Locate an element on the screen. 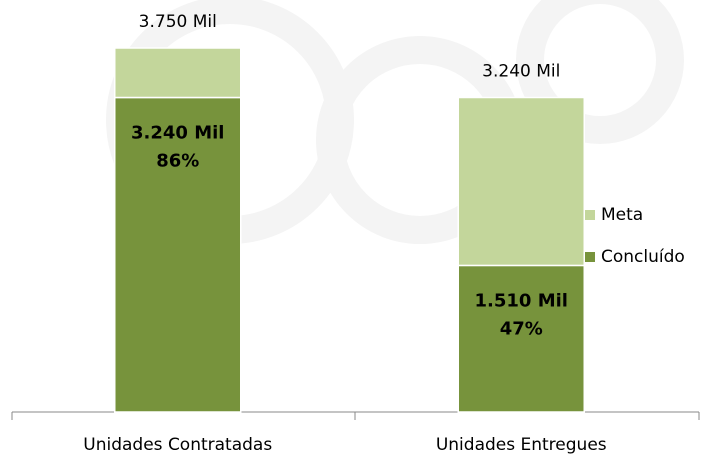 This screenshot has height=459, width=713. legend-label: Meta is located at coordinates (622, 215).